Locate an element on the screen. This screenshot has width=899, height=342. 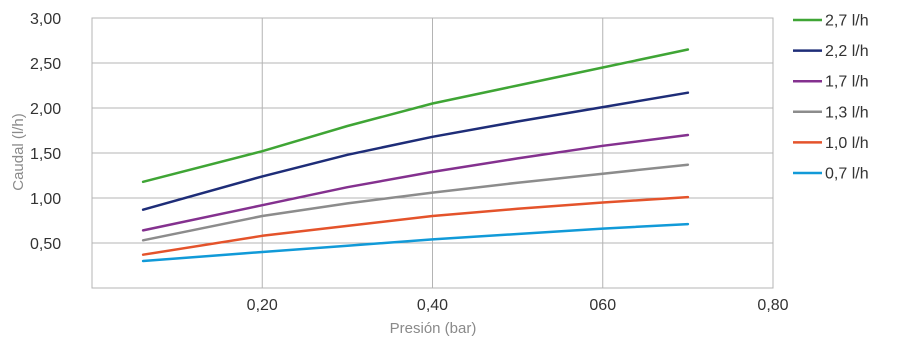
x-axis-title: Presión (bar) is located at coordinates (433, 328).